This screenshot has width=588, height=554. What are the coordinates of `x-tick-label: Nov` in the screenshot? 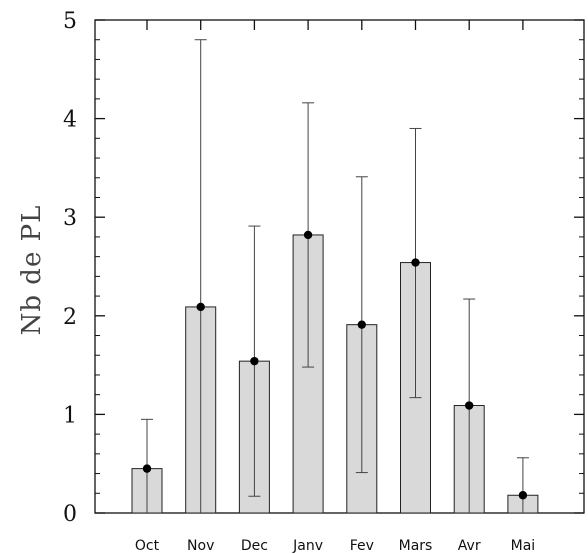 It's located at (200, 546).